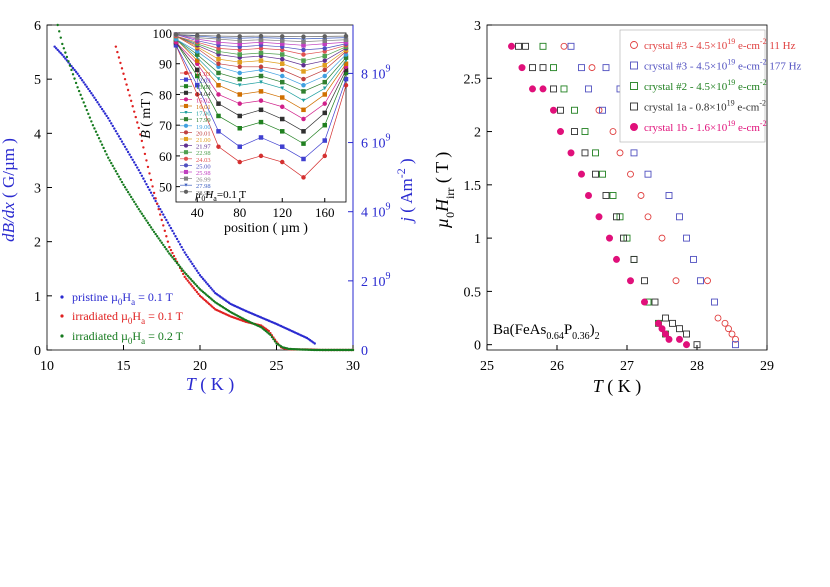  Describe the element at coordinates (277, 366) in the screenshot. I see `left-x-tick-label: 25` at that location.